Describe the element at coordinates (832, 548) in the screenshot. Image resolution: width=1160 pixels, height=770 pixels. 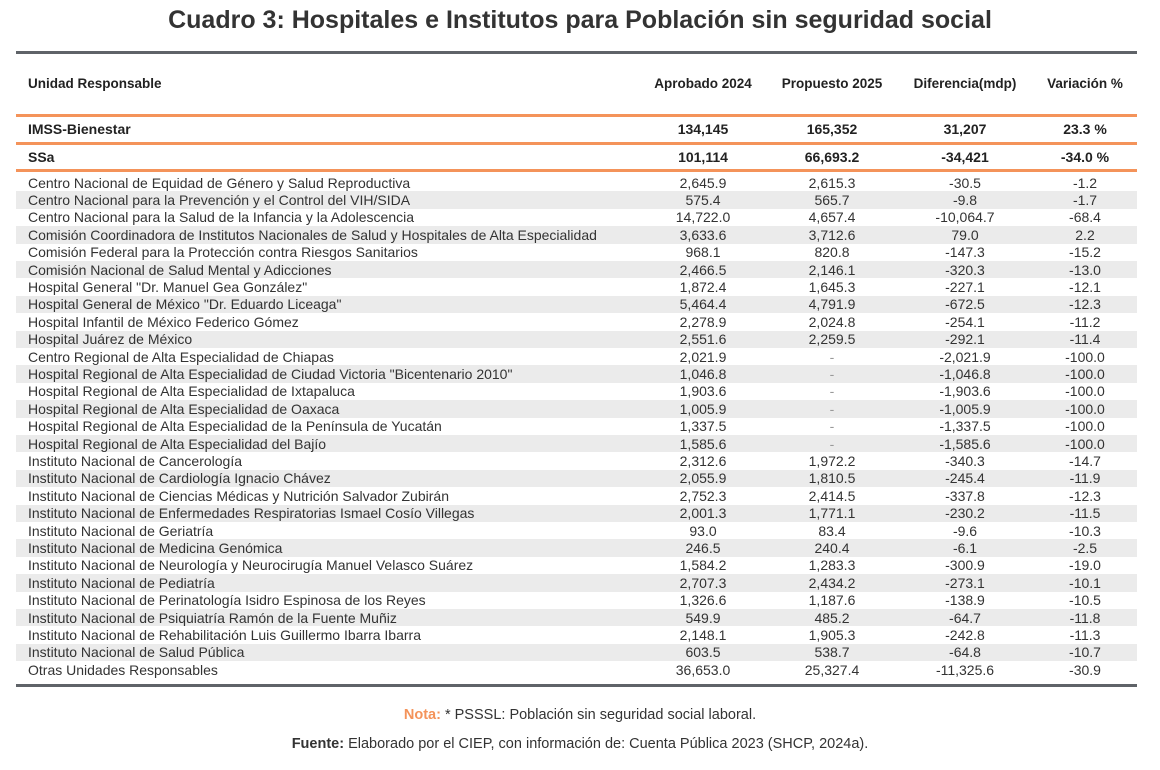
I see `cell-propuesto: 240.4` at that location.